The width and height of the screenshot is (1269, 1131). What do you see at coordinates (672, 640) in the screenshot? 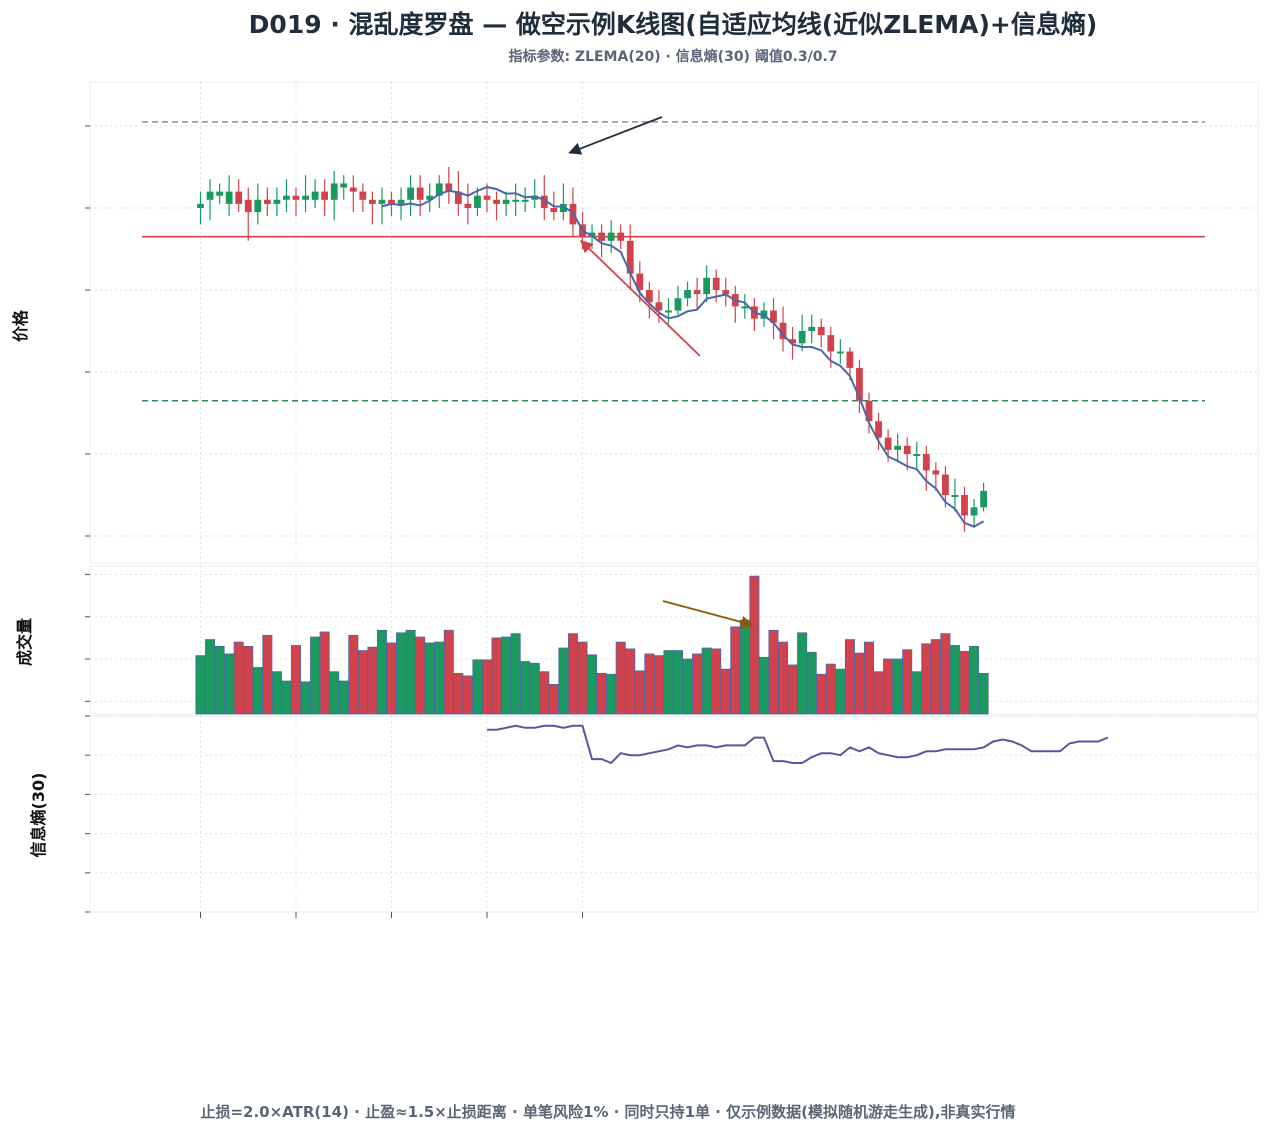
I see `volume-panel` at bounding box center [672, 640].